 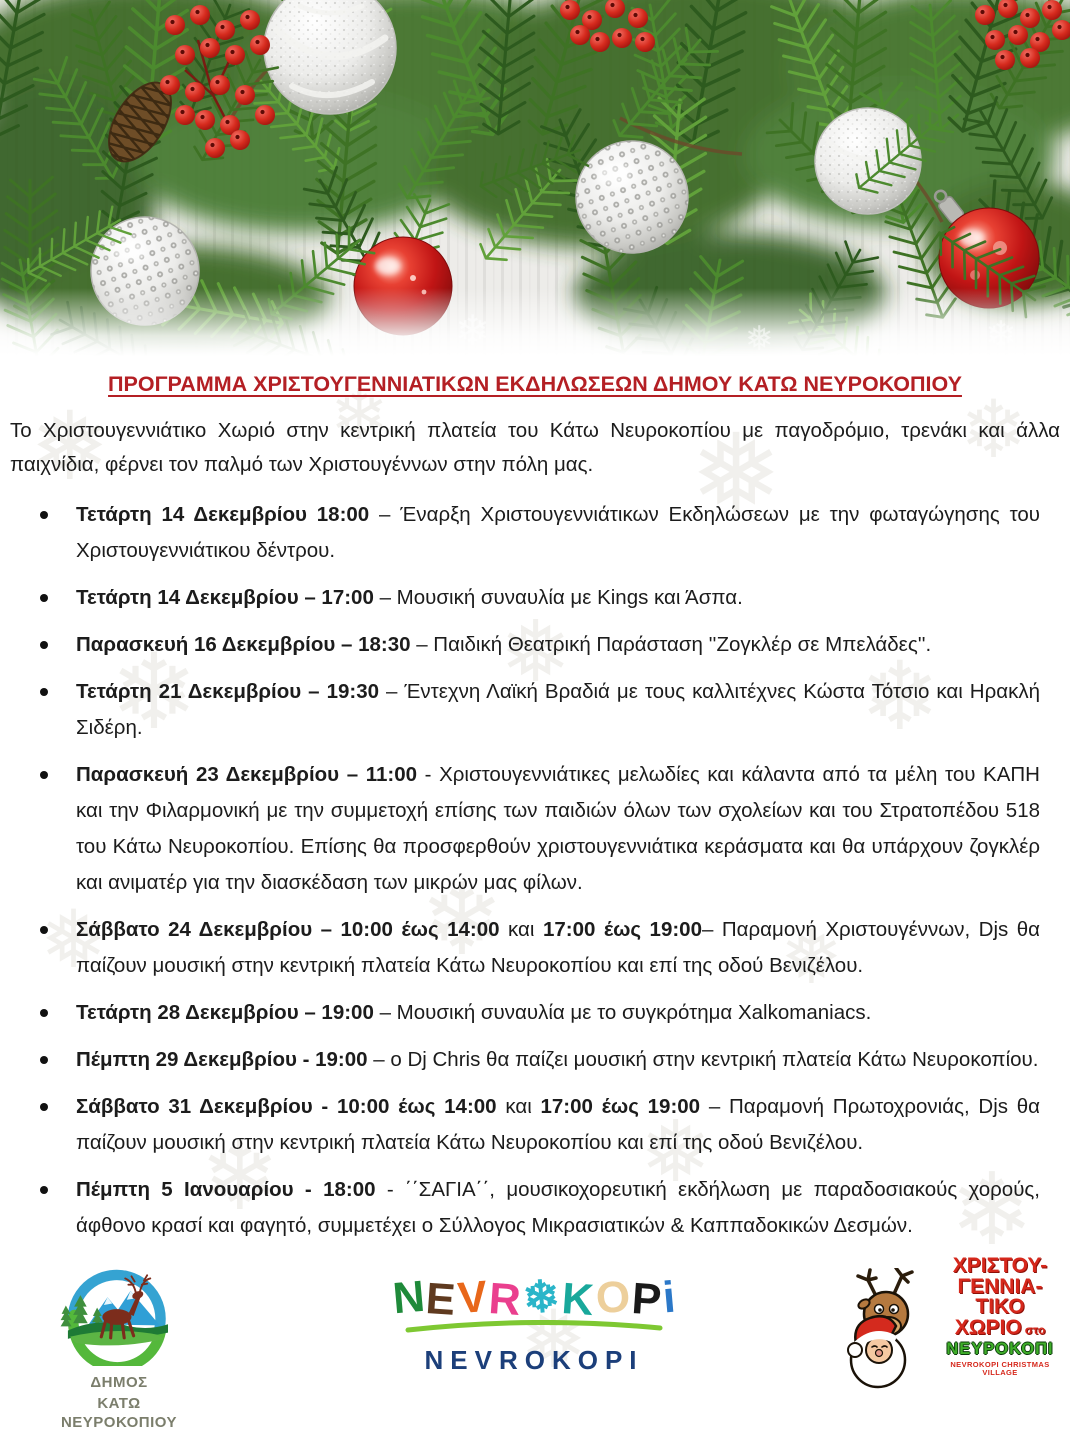 What do you see at coordinates (505, 1299) in the screenshot?
I see `nevrokopi-letter: R` at bounding box center [505, 1299].